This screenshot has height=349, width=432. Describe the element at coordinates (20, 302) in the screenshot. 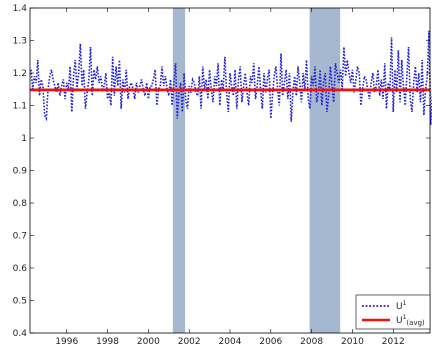

I see `y-tick-label: 0.5` at that location.